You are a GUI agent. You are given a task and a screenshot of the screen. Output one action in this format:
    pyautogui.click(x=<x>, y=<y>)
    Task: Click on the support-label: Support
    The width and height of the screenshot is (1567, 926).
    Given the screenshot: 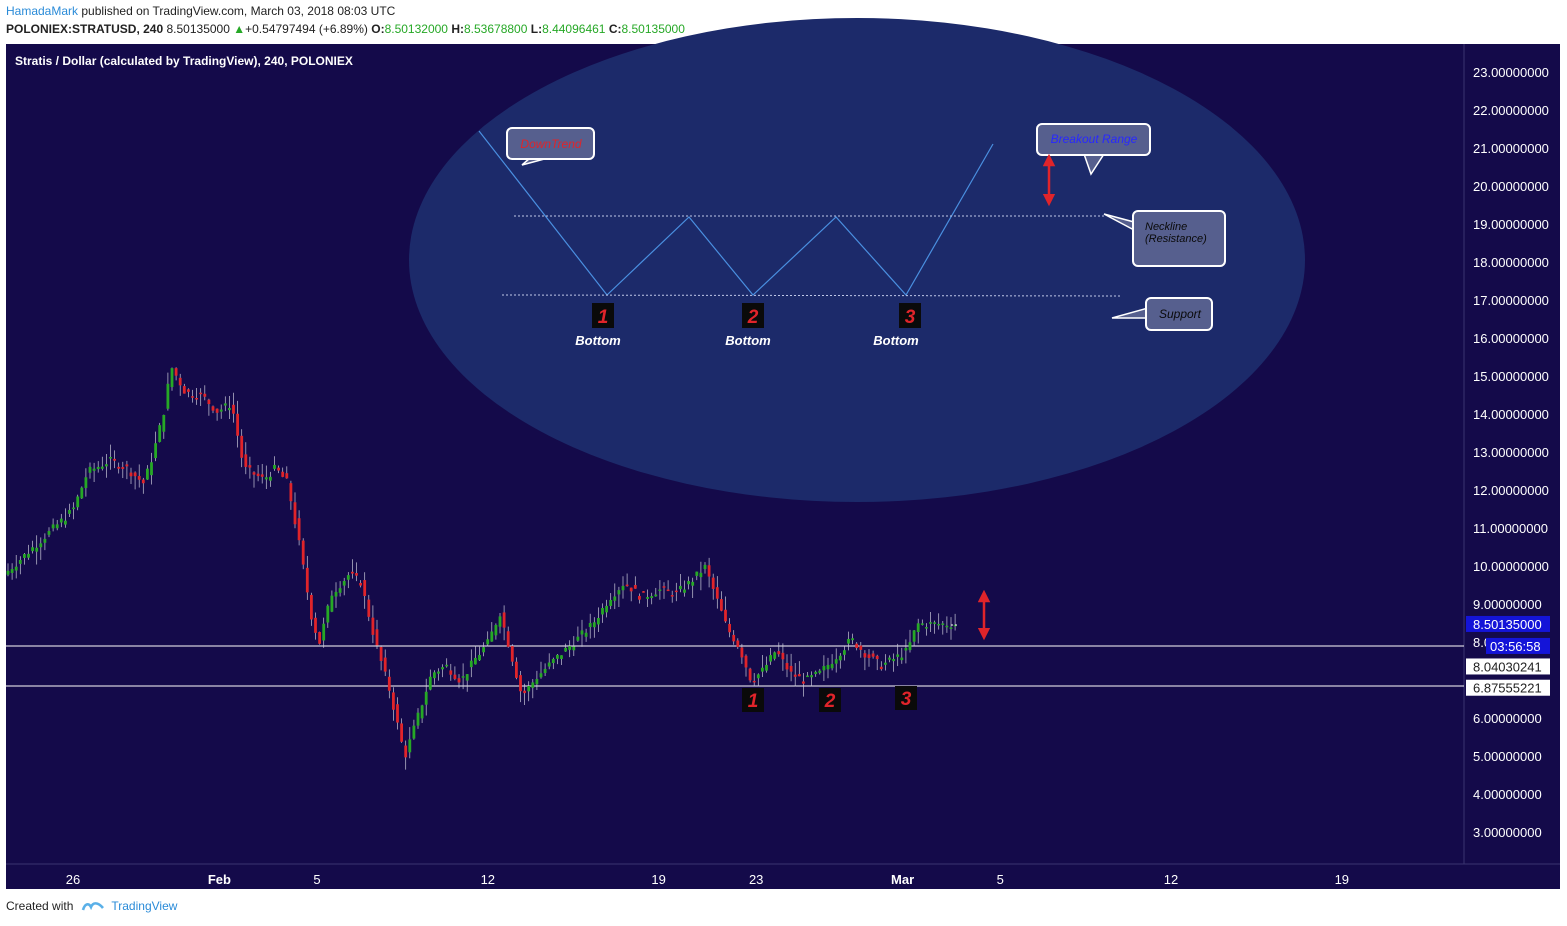 What is the action you would take?
    pyautogui.click(x=1180, y=314)
    